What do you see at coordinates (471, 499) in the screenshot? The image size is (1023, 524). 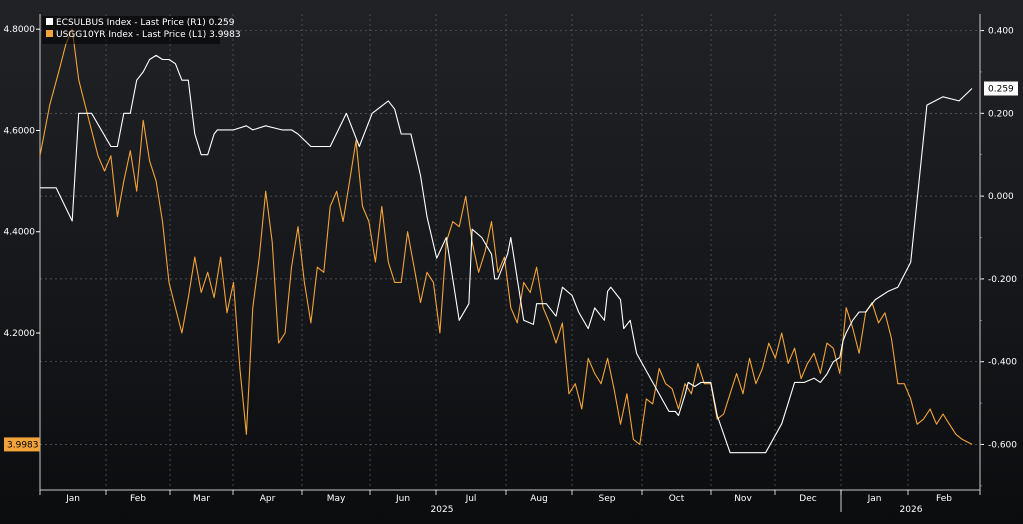 I see `x-month-label: Jul` at bounding box center [471, 499].